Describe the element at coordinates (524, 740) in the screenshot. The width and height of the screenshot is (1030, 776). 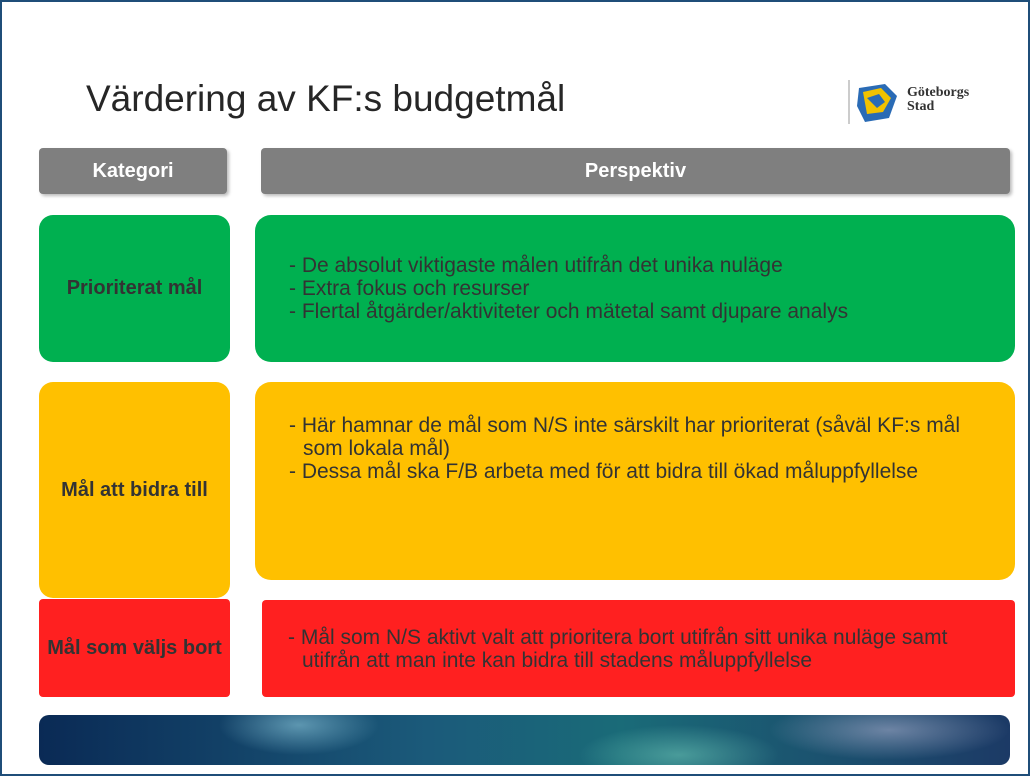
I see `decorative-band` at that location.